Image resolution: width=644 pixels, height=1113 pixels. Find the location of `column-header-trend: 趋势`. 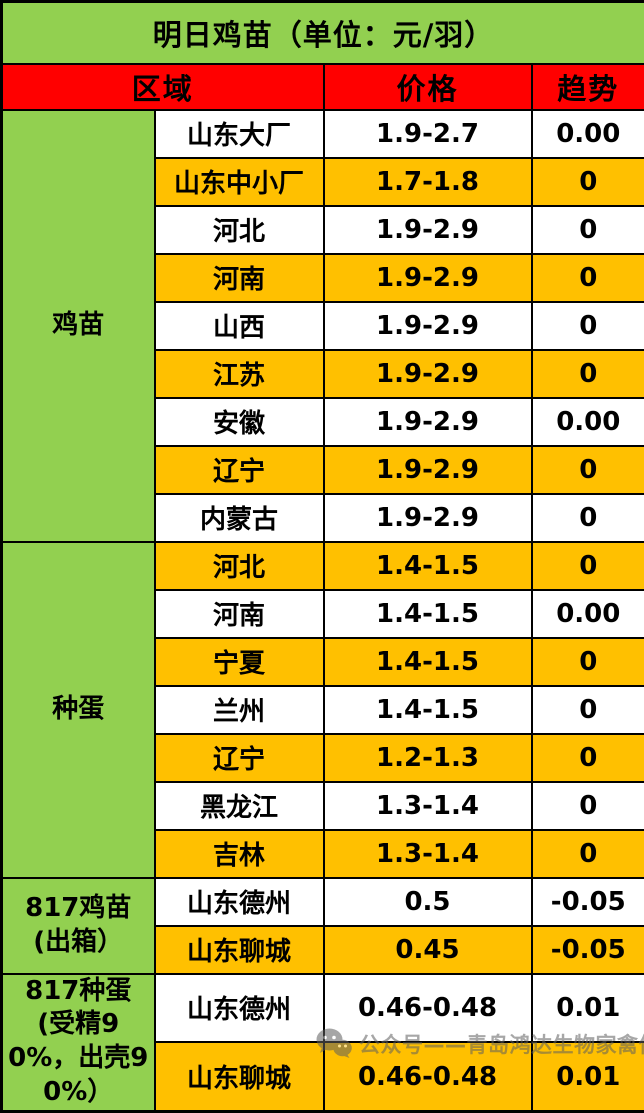

column-header-trend: 趋势 is located at coordinates (588, 87).